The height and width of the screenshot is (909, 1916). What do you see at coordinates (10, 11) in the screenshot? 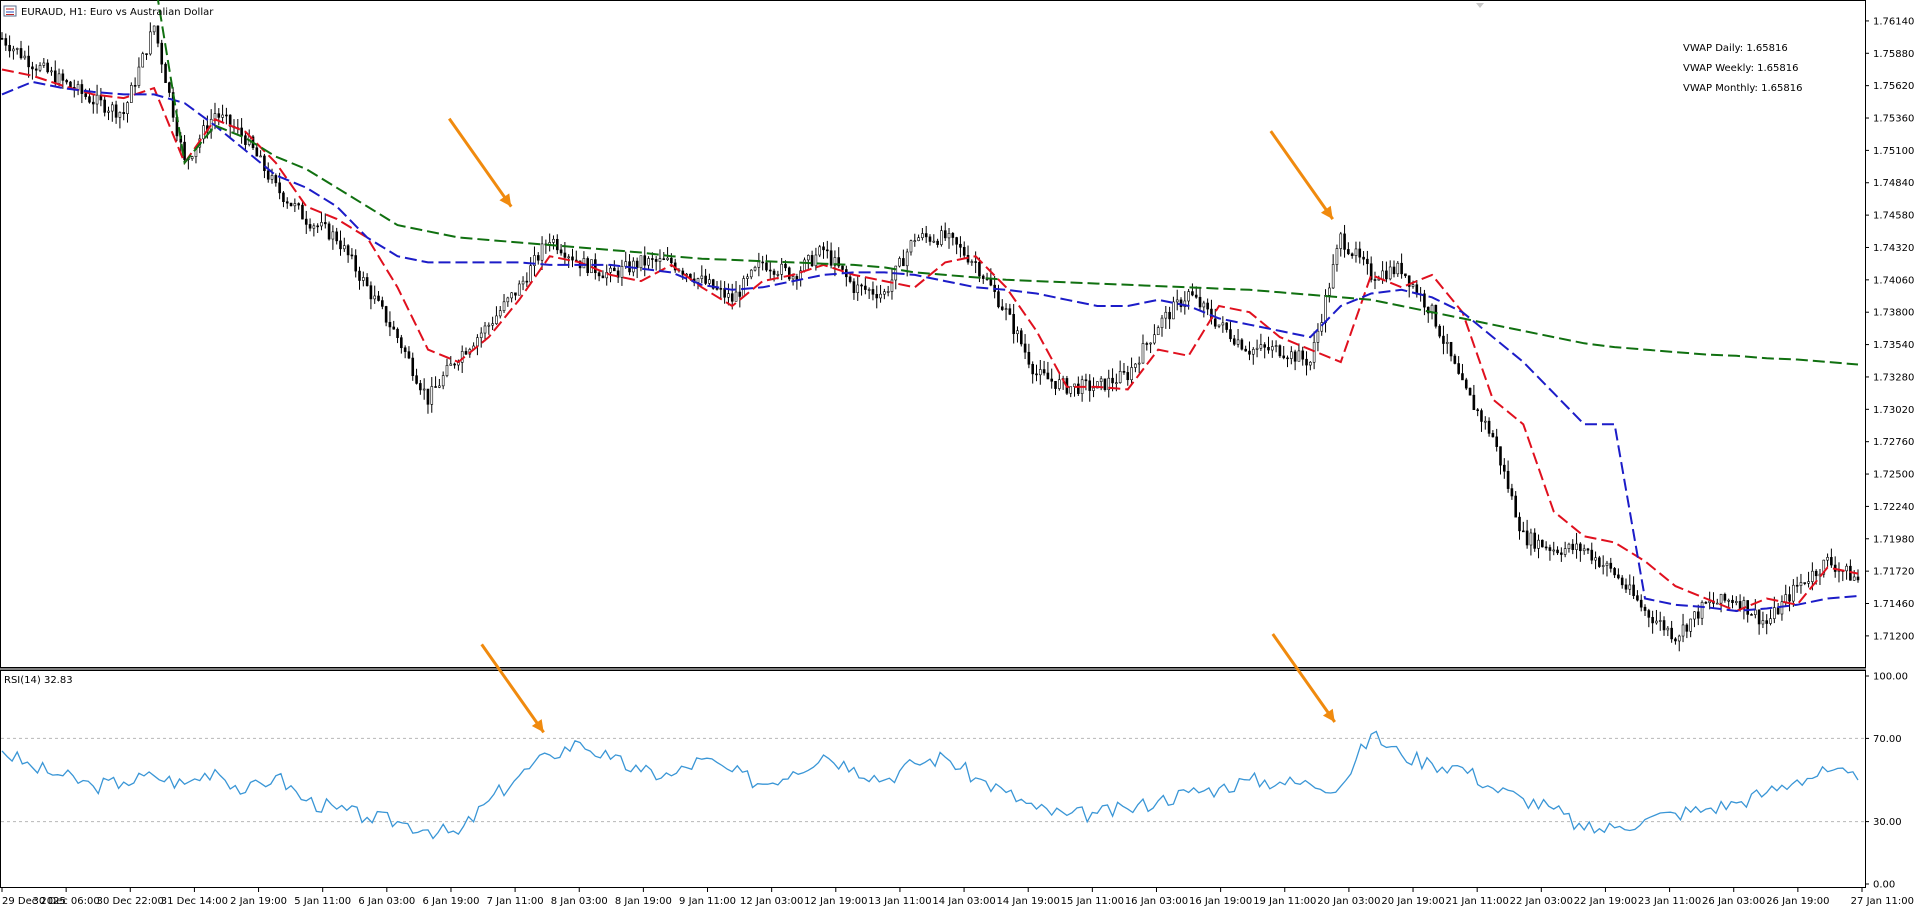
I see `chart-type-icon` at bounding box center [10, 11].